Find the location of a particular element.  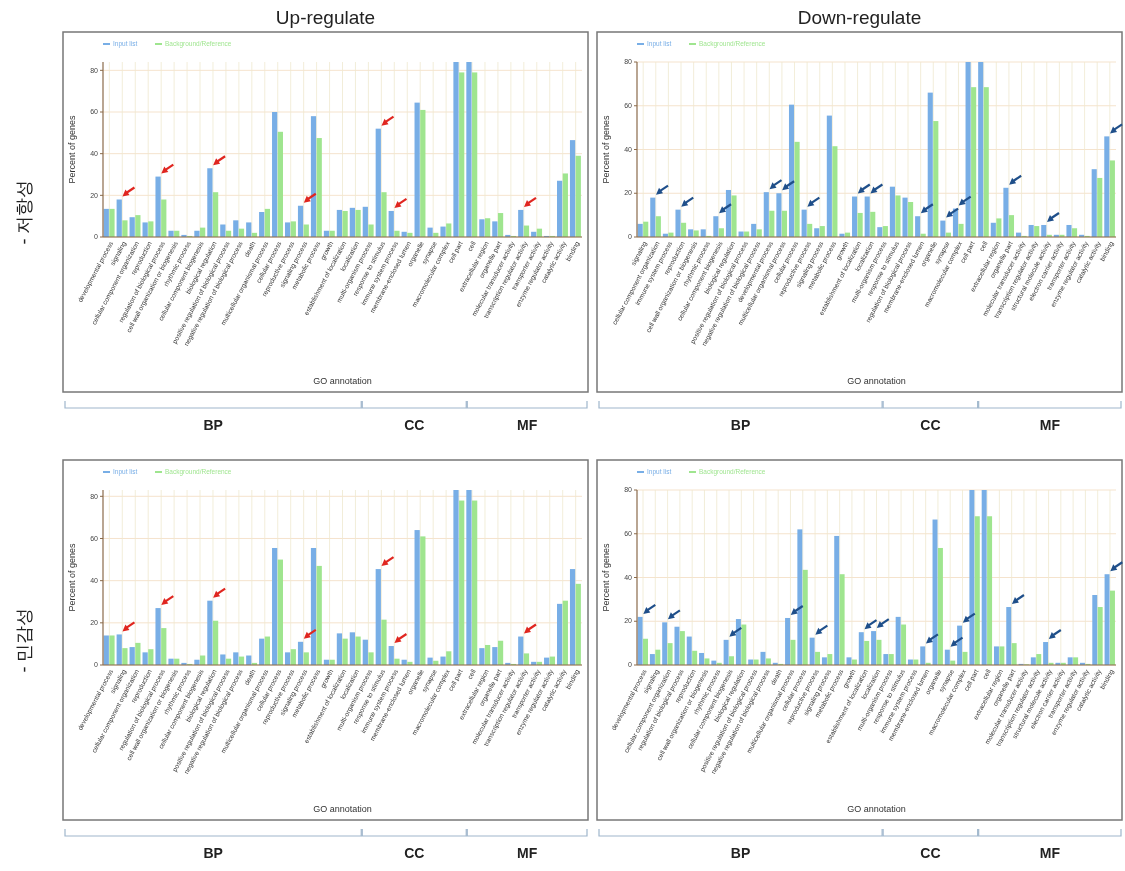

text: - 저항성 is located at coordinates (24, 212).